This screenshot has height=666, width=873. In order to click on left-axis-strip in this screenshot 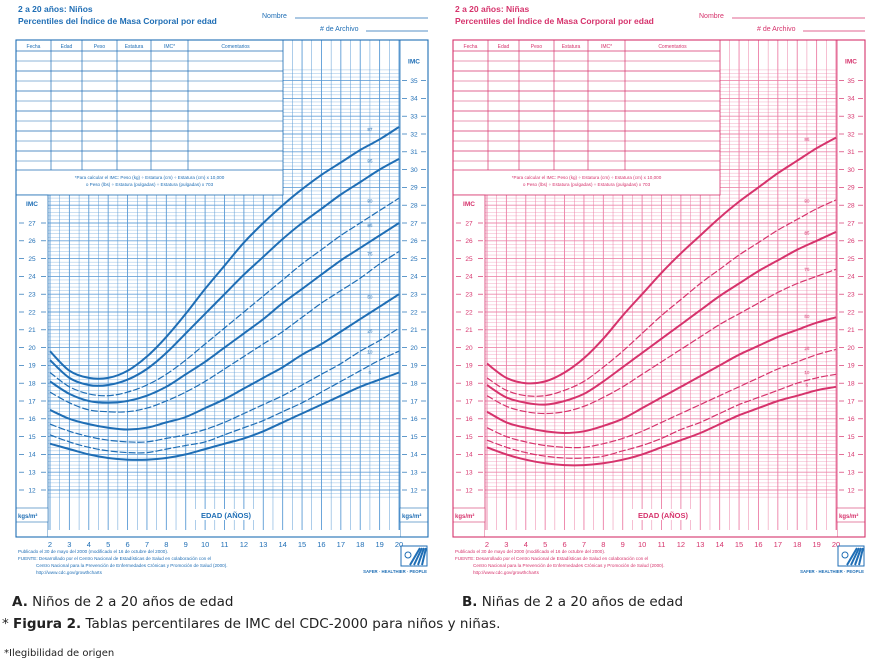, I will do `click(32, 366)`.